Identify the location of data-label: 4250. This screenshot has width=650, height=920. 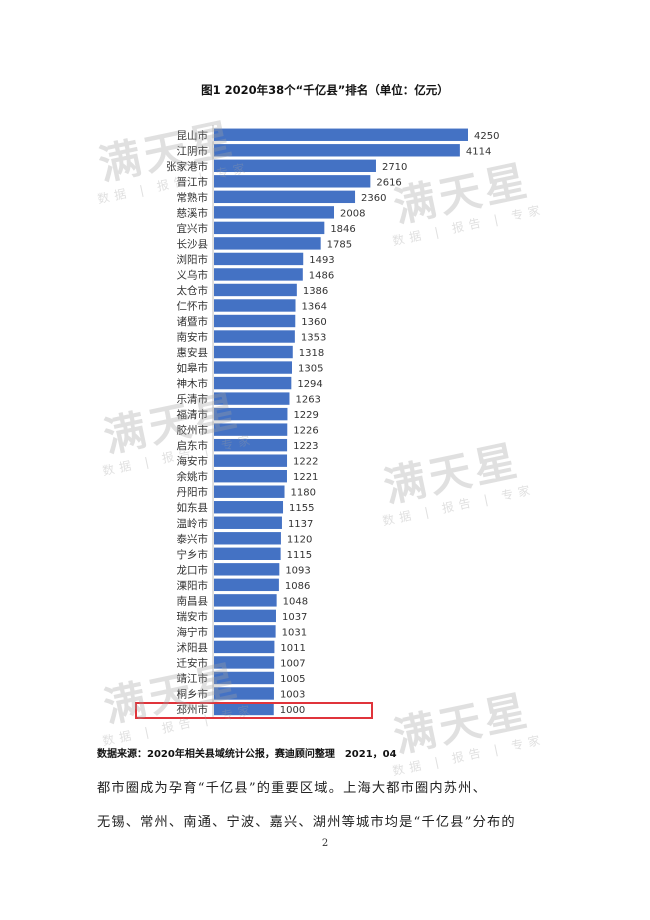
(486, 136).